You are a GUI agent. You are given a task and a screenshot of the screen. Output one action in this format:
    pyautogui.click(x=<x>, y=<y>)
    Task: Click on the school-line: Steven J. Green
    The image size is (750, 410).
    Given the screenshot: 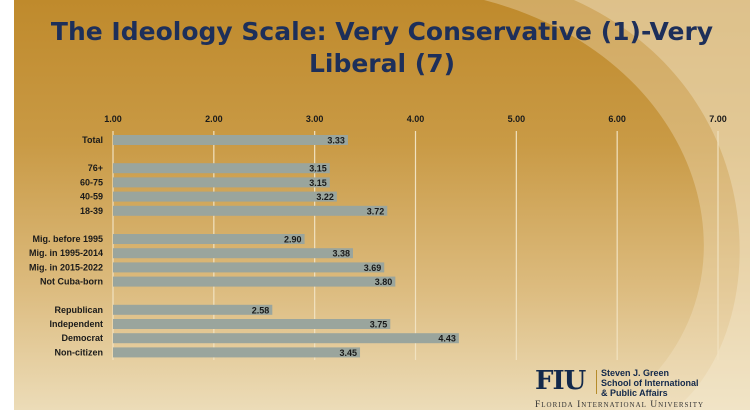 What is the action you would take?
    pyautogui.click(x=635, y=373)
    